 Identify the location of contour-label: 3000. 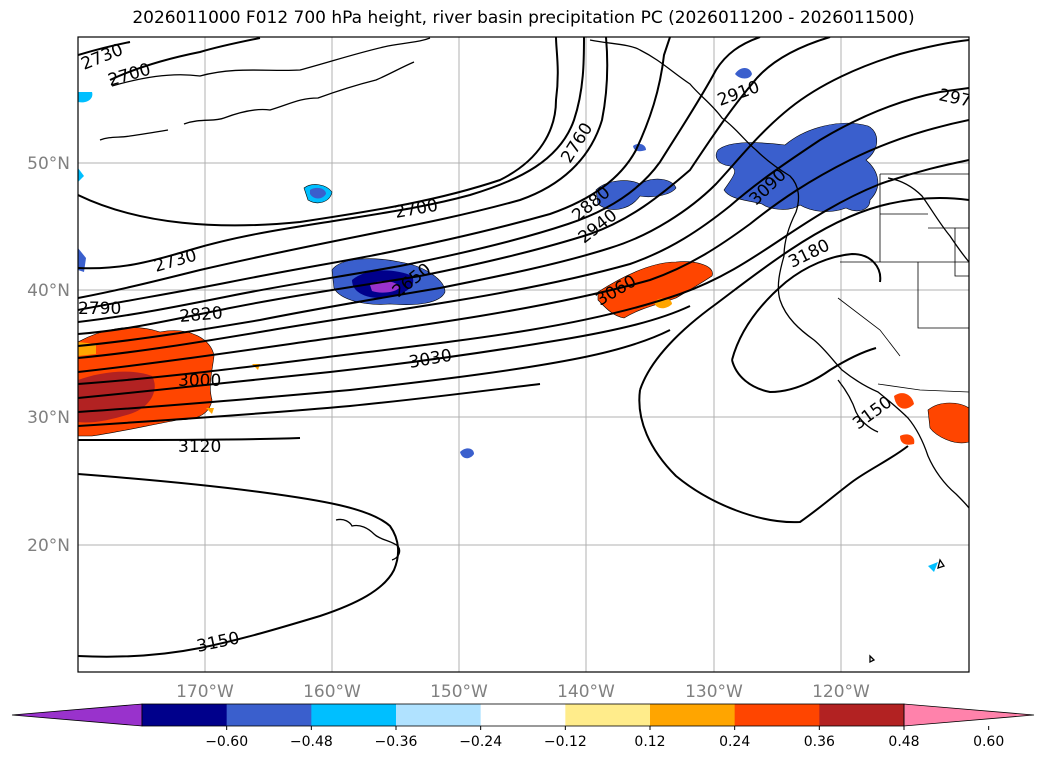
(199, 381).